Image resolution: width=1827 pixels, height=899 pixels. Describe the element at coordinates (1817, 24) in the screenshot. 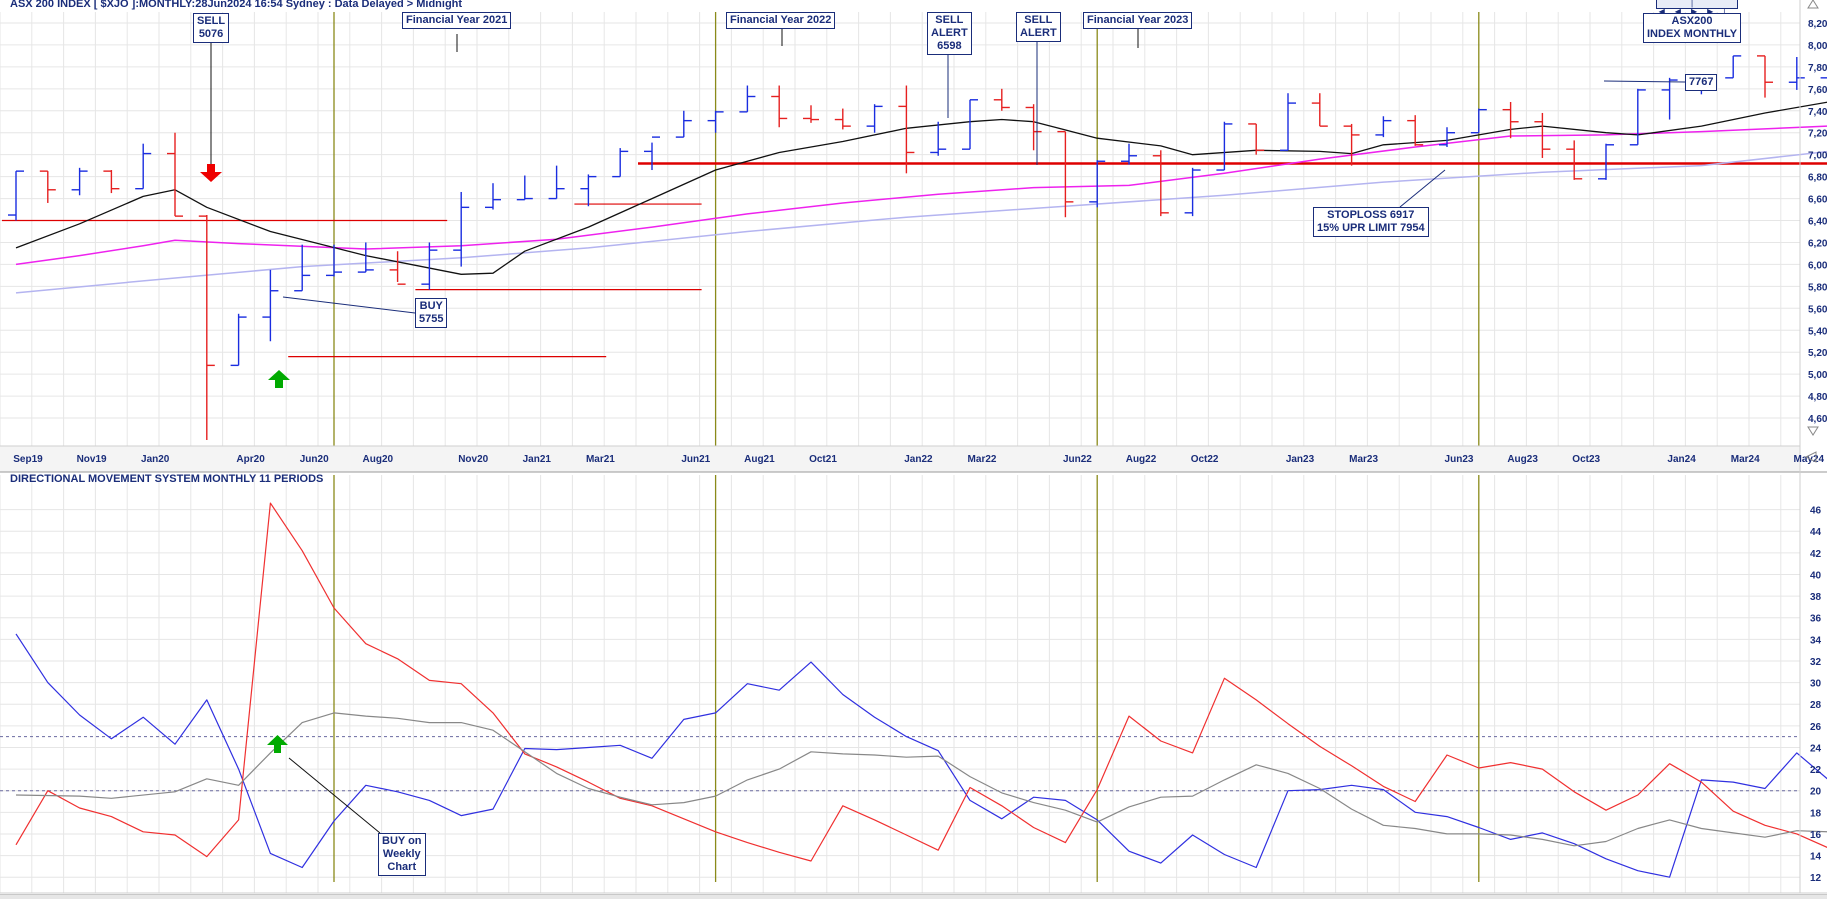

I see `y-tick-label: 8,200` at that location.